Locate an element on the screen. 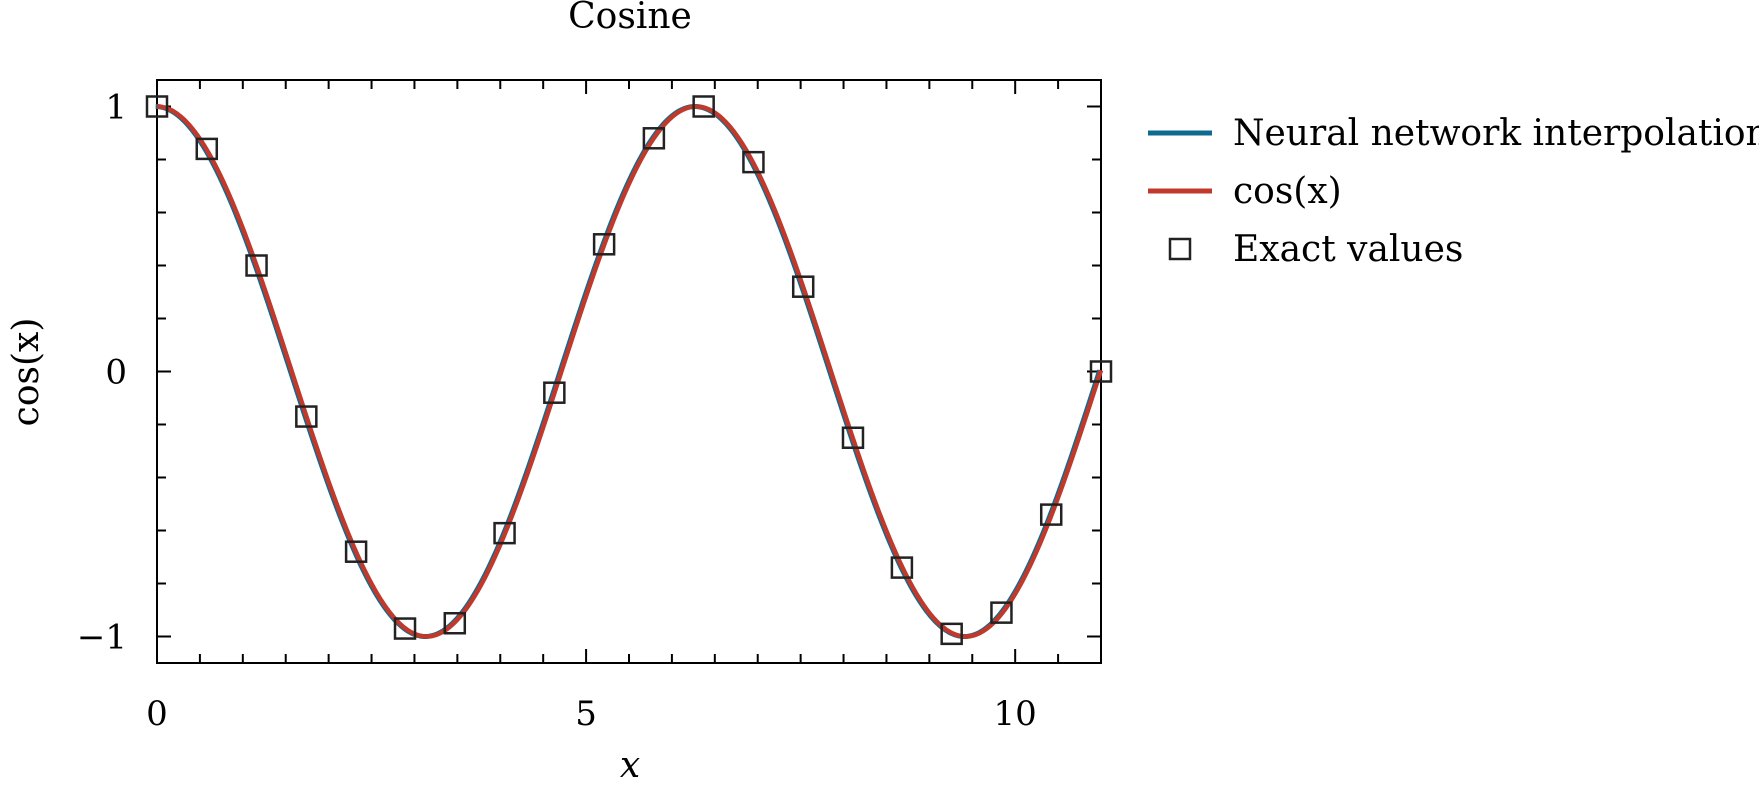 Image resolution: width=1759 pixels, height=787 pixels. legend-item: Neural network interpolation is located at coordinates (1453, 133).